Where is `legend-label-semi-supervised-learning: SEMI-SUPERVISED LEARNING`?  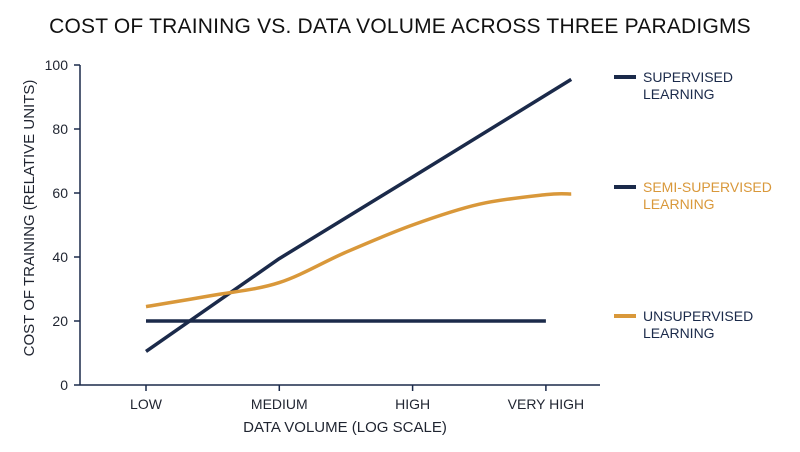
legend-label-semi-supervised-learning: SEMI-SUPERVISED LEARNING is located at coordinates (707, 195).